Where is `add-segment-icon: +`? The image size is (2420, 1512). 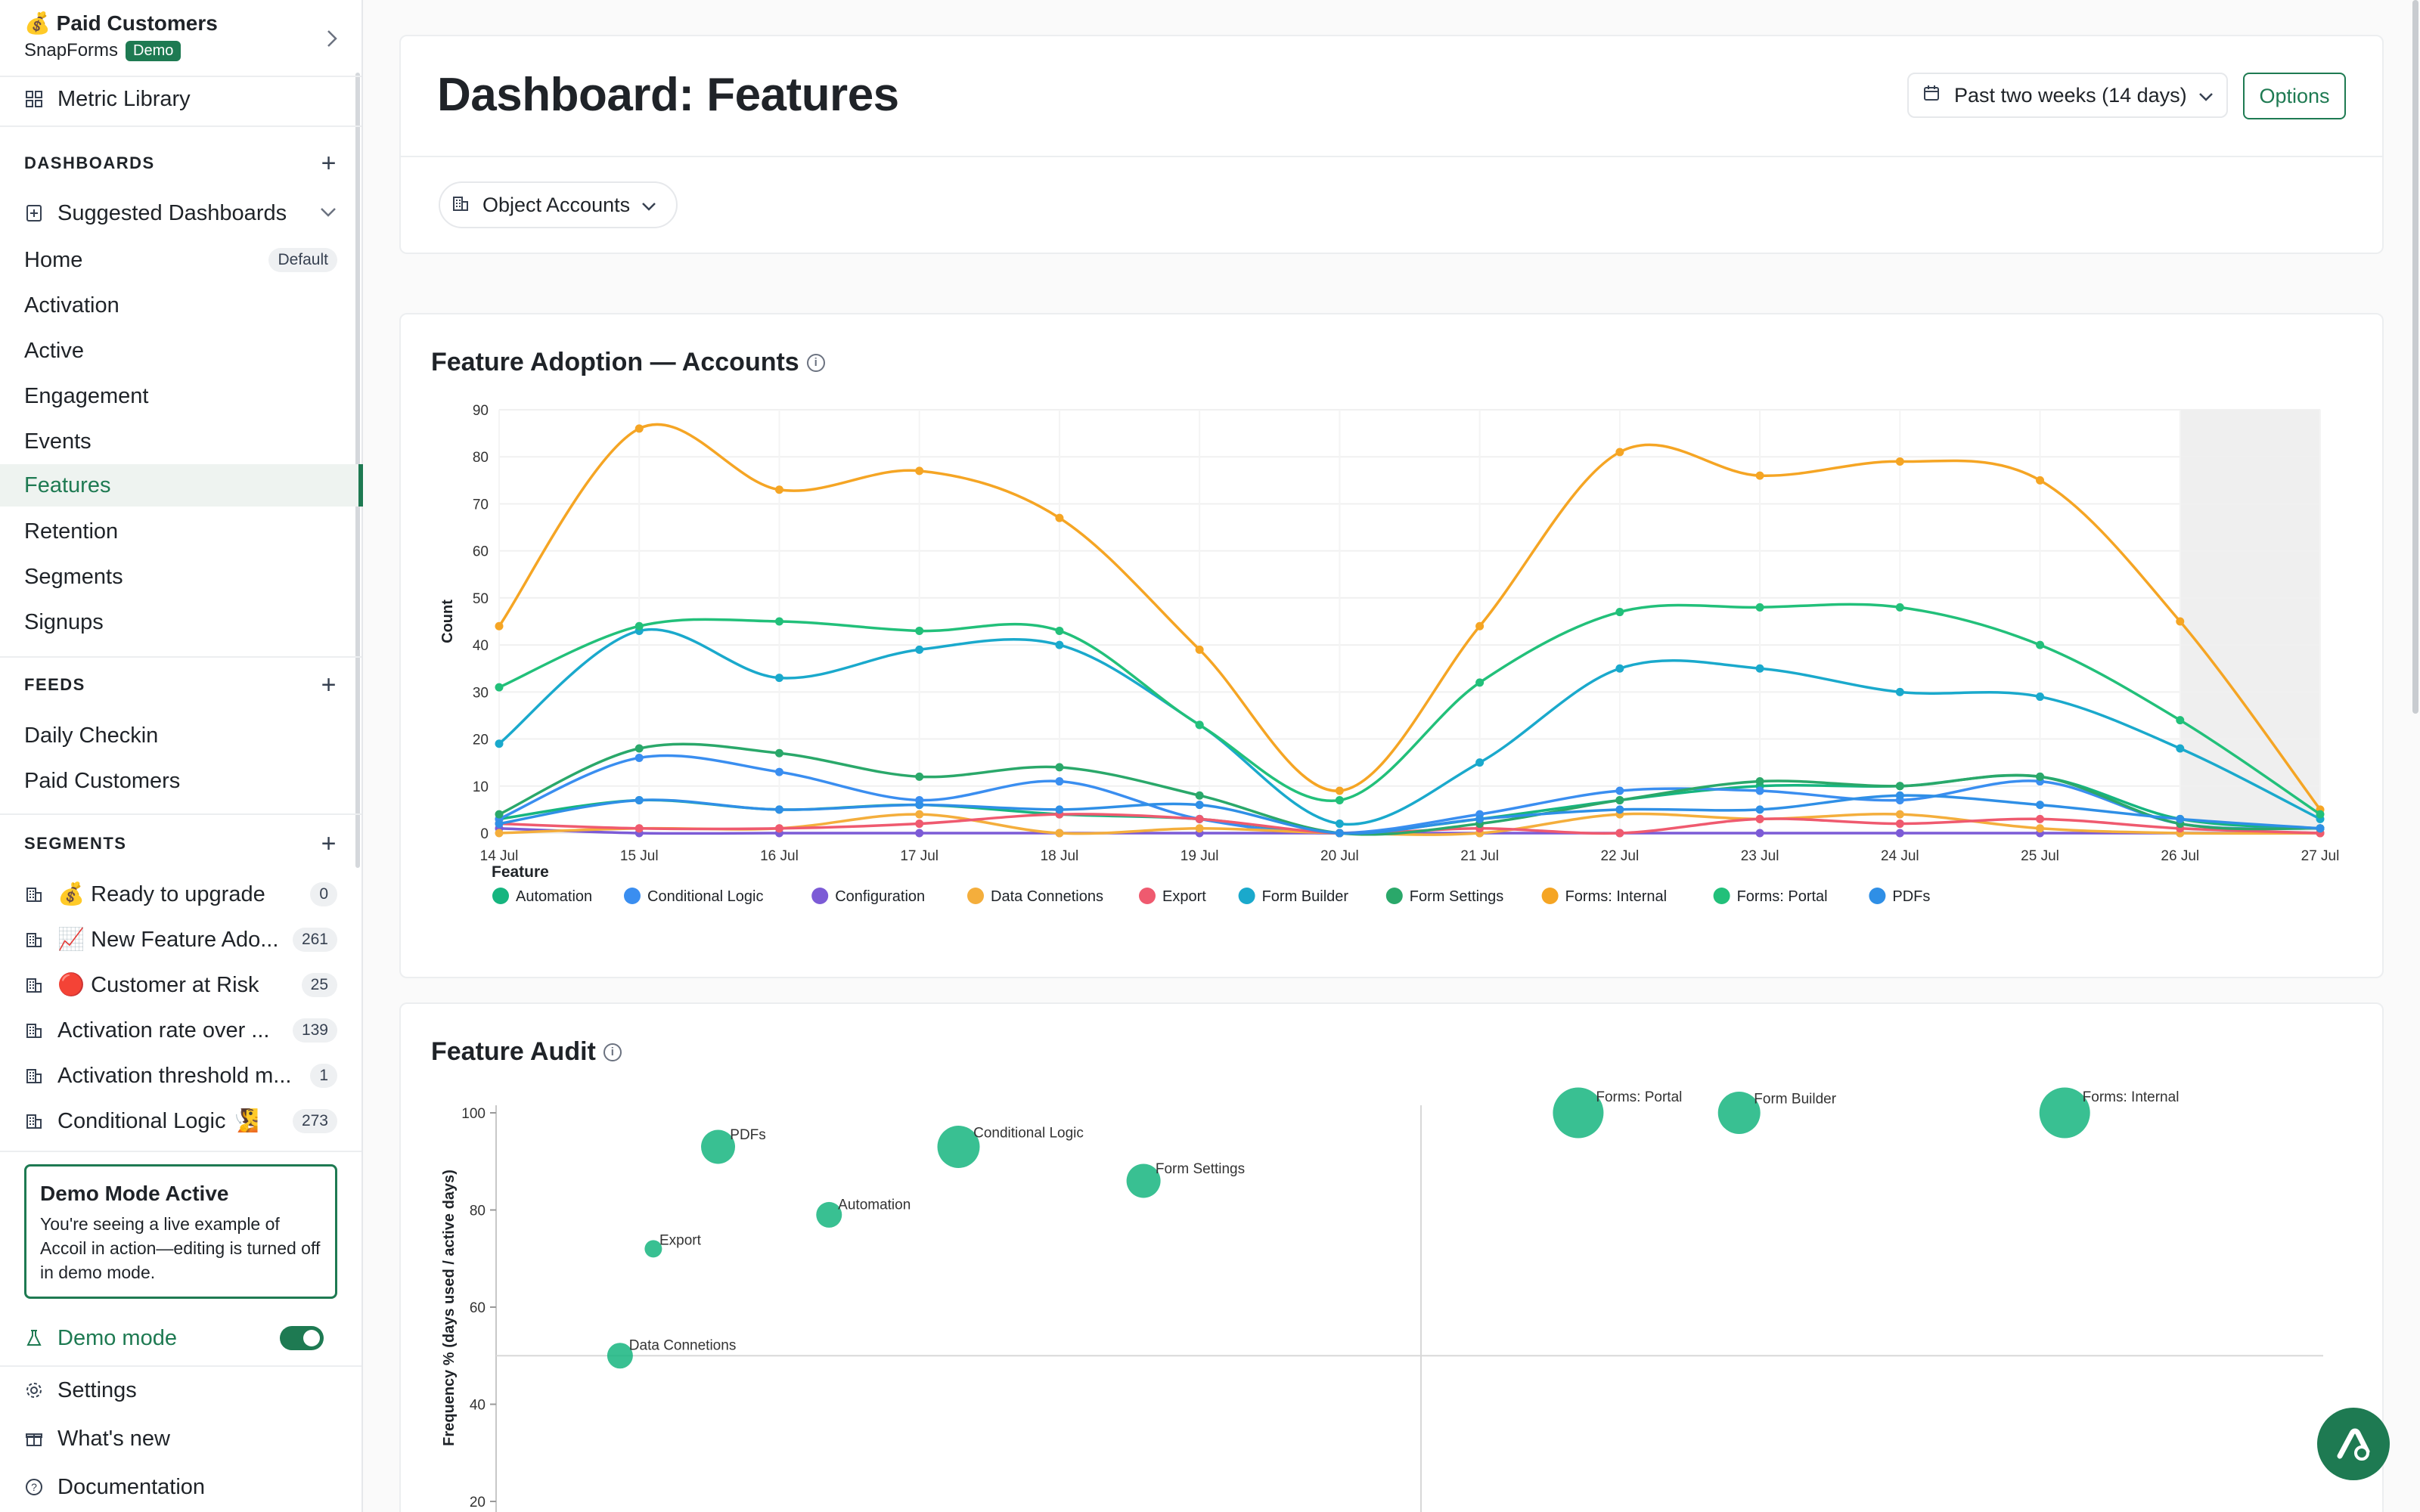
add-segment-icon: + is located at coordinates (329, 844).